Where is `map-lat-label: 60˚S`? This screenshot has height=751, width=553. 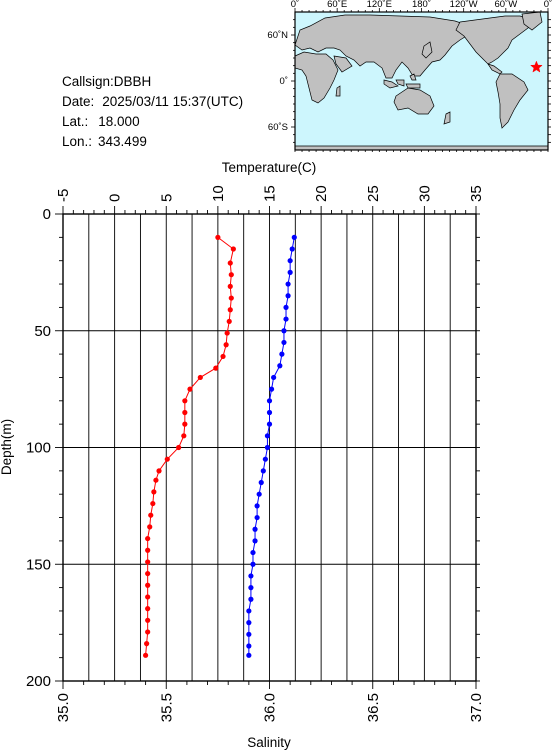 map-lat-label: 60˚S is located at coordinates (278, 127).